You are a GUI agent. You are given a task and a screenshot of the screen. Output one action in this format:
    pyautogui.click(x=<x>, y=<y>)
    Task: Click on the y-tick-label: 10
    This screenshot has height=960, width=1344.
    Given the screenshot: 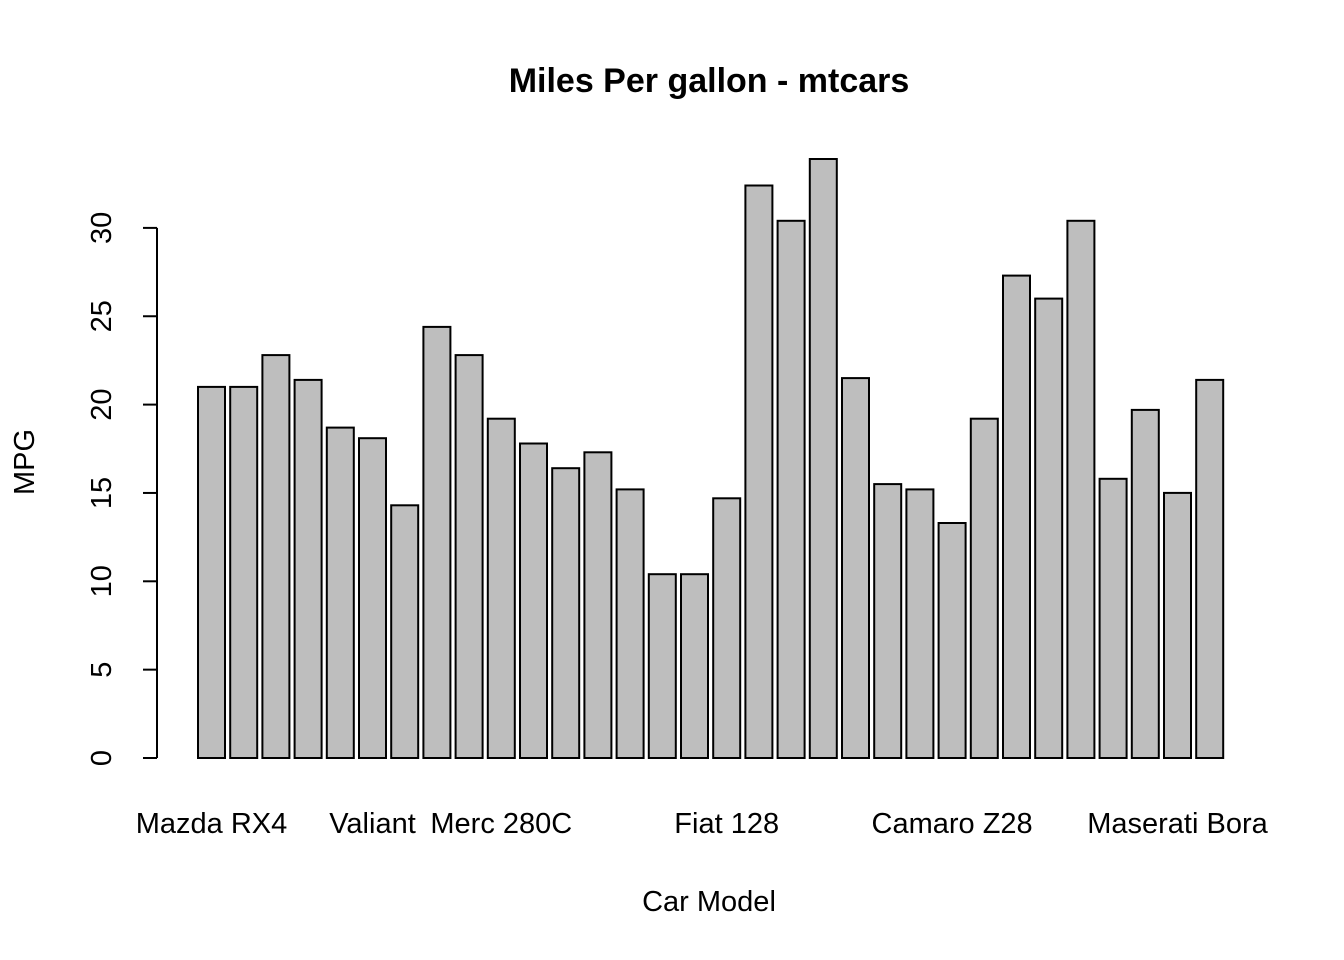 What is the action you would take?
    pyautogui.click(x=102, y=581)
    